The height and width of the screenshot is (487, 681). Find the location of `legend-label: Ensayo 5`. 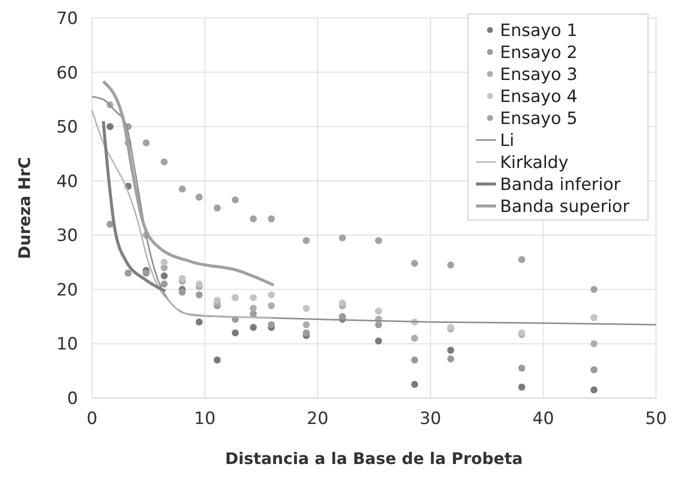

legend-label: Ensayo 5 is located at coordinates (539, 119).